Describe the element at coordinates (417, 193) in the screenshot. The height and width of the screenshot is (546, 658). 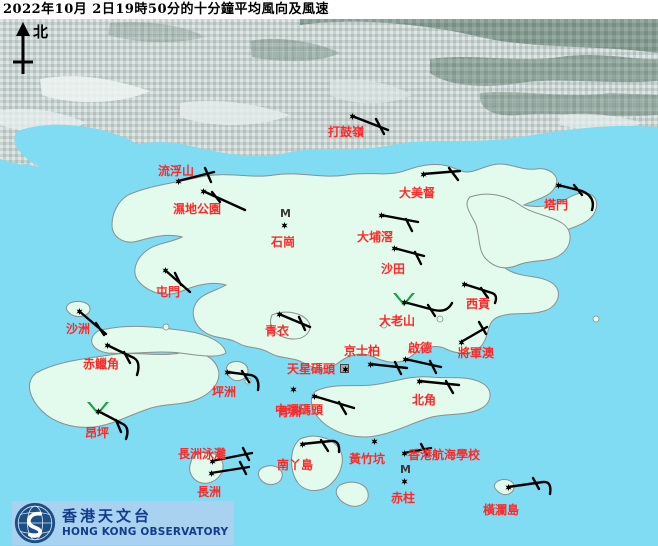
I see `station-label: 大美督` at that location.